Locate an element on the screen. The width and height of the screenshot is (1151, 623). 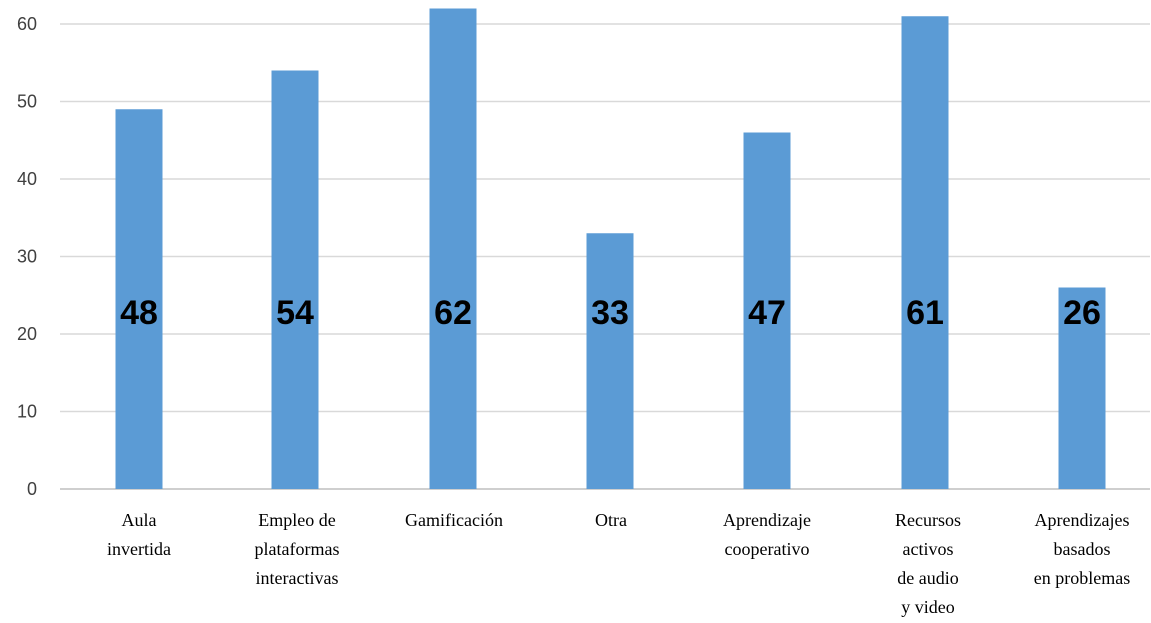
x-category-label-line: activos is located at coordinates (928, 549).